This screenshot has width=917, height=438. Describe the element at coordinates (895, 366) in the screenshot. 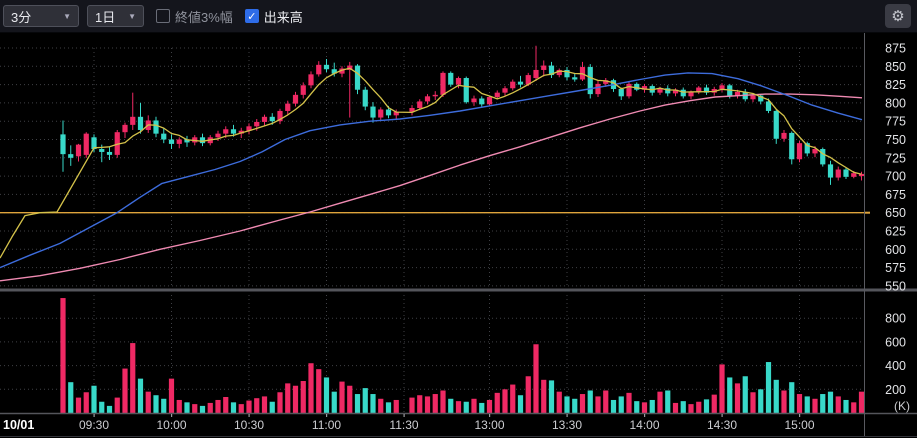

I see `volume-axis-label: 400` at that location.